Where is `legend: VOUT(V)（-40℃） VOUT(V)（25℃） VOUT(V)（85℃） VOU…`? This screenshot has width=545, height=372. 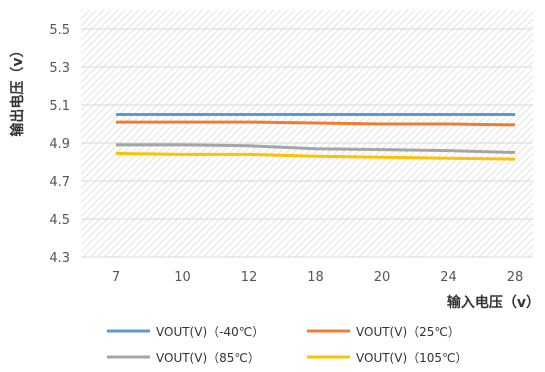 legend: VOUT(V)（-40℃） VOUT(V)（25℃） VOUT(V)（85℃） VOU… is located at coordinates (287, 345).